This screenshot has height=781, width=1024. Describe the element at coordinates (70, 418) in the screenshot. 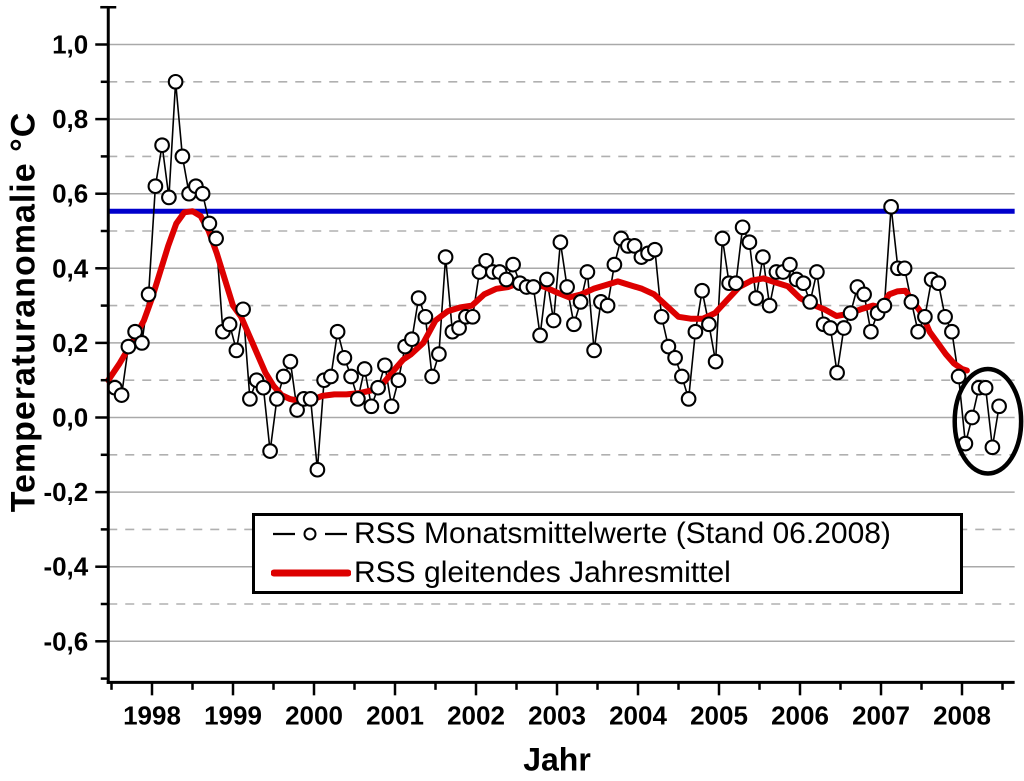

I see `y-tick-label: 0,0` at that location.